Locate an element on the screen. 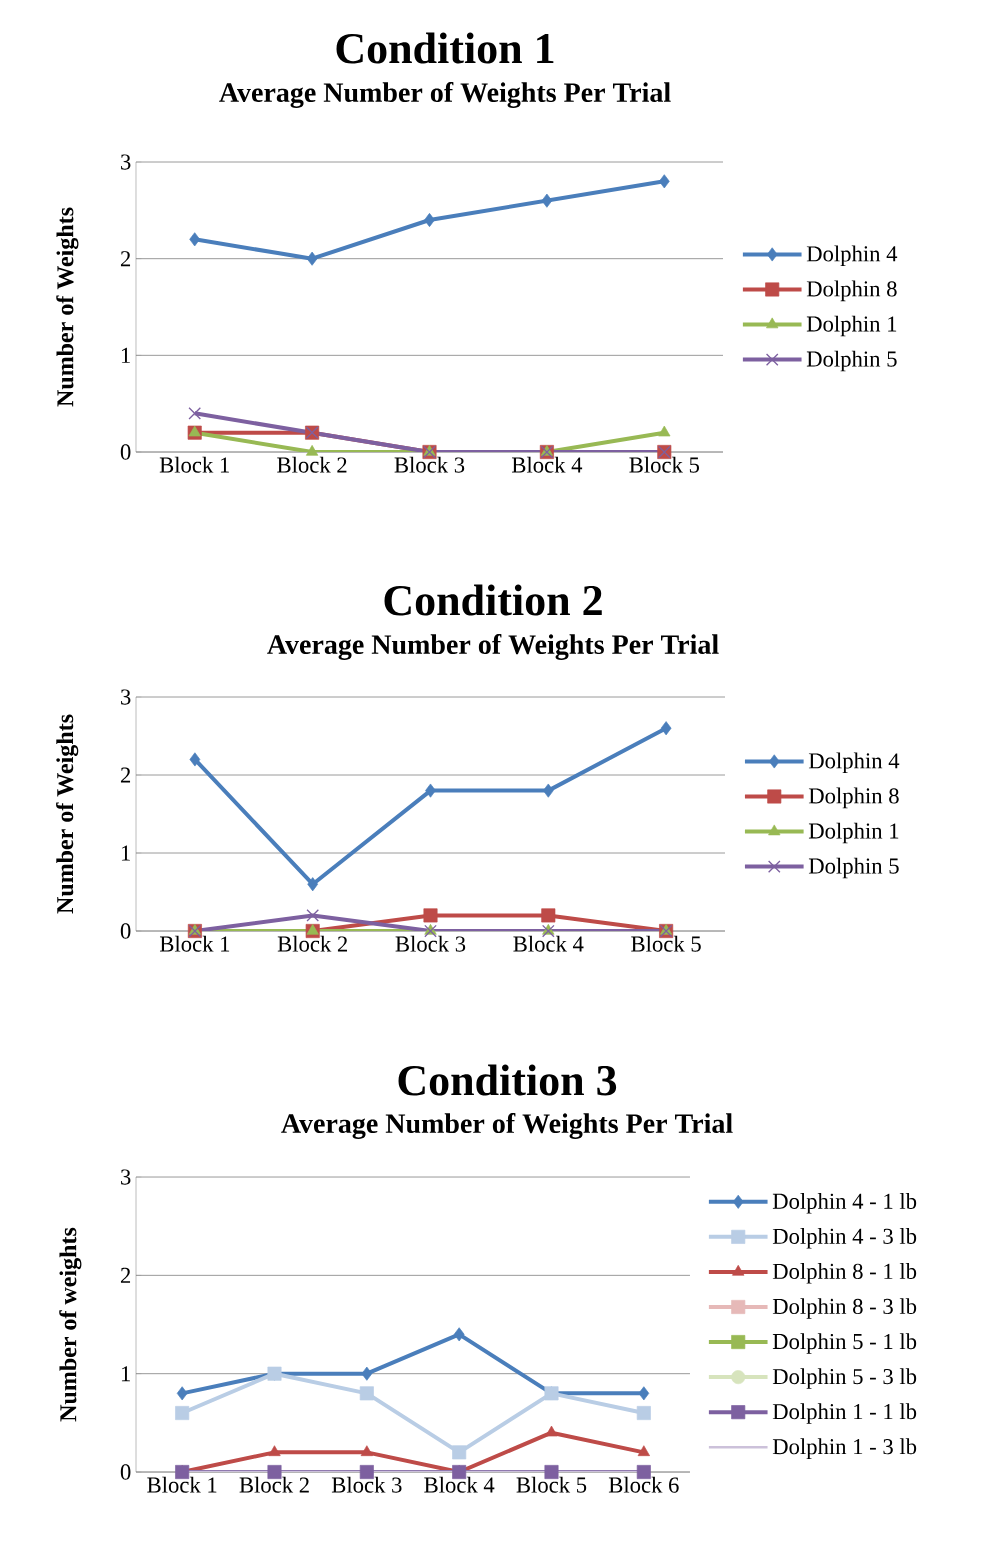 The height and width of the screenshot is (1551, 1003). legend-label: Dolphin 8 - 1 lb is located at coordinates (844, 1273).